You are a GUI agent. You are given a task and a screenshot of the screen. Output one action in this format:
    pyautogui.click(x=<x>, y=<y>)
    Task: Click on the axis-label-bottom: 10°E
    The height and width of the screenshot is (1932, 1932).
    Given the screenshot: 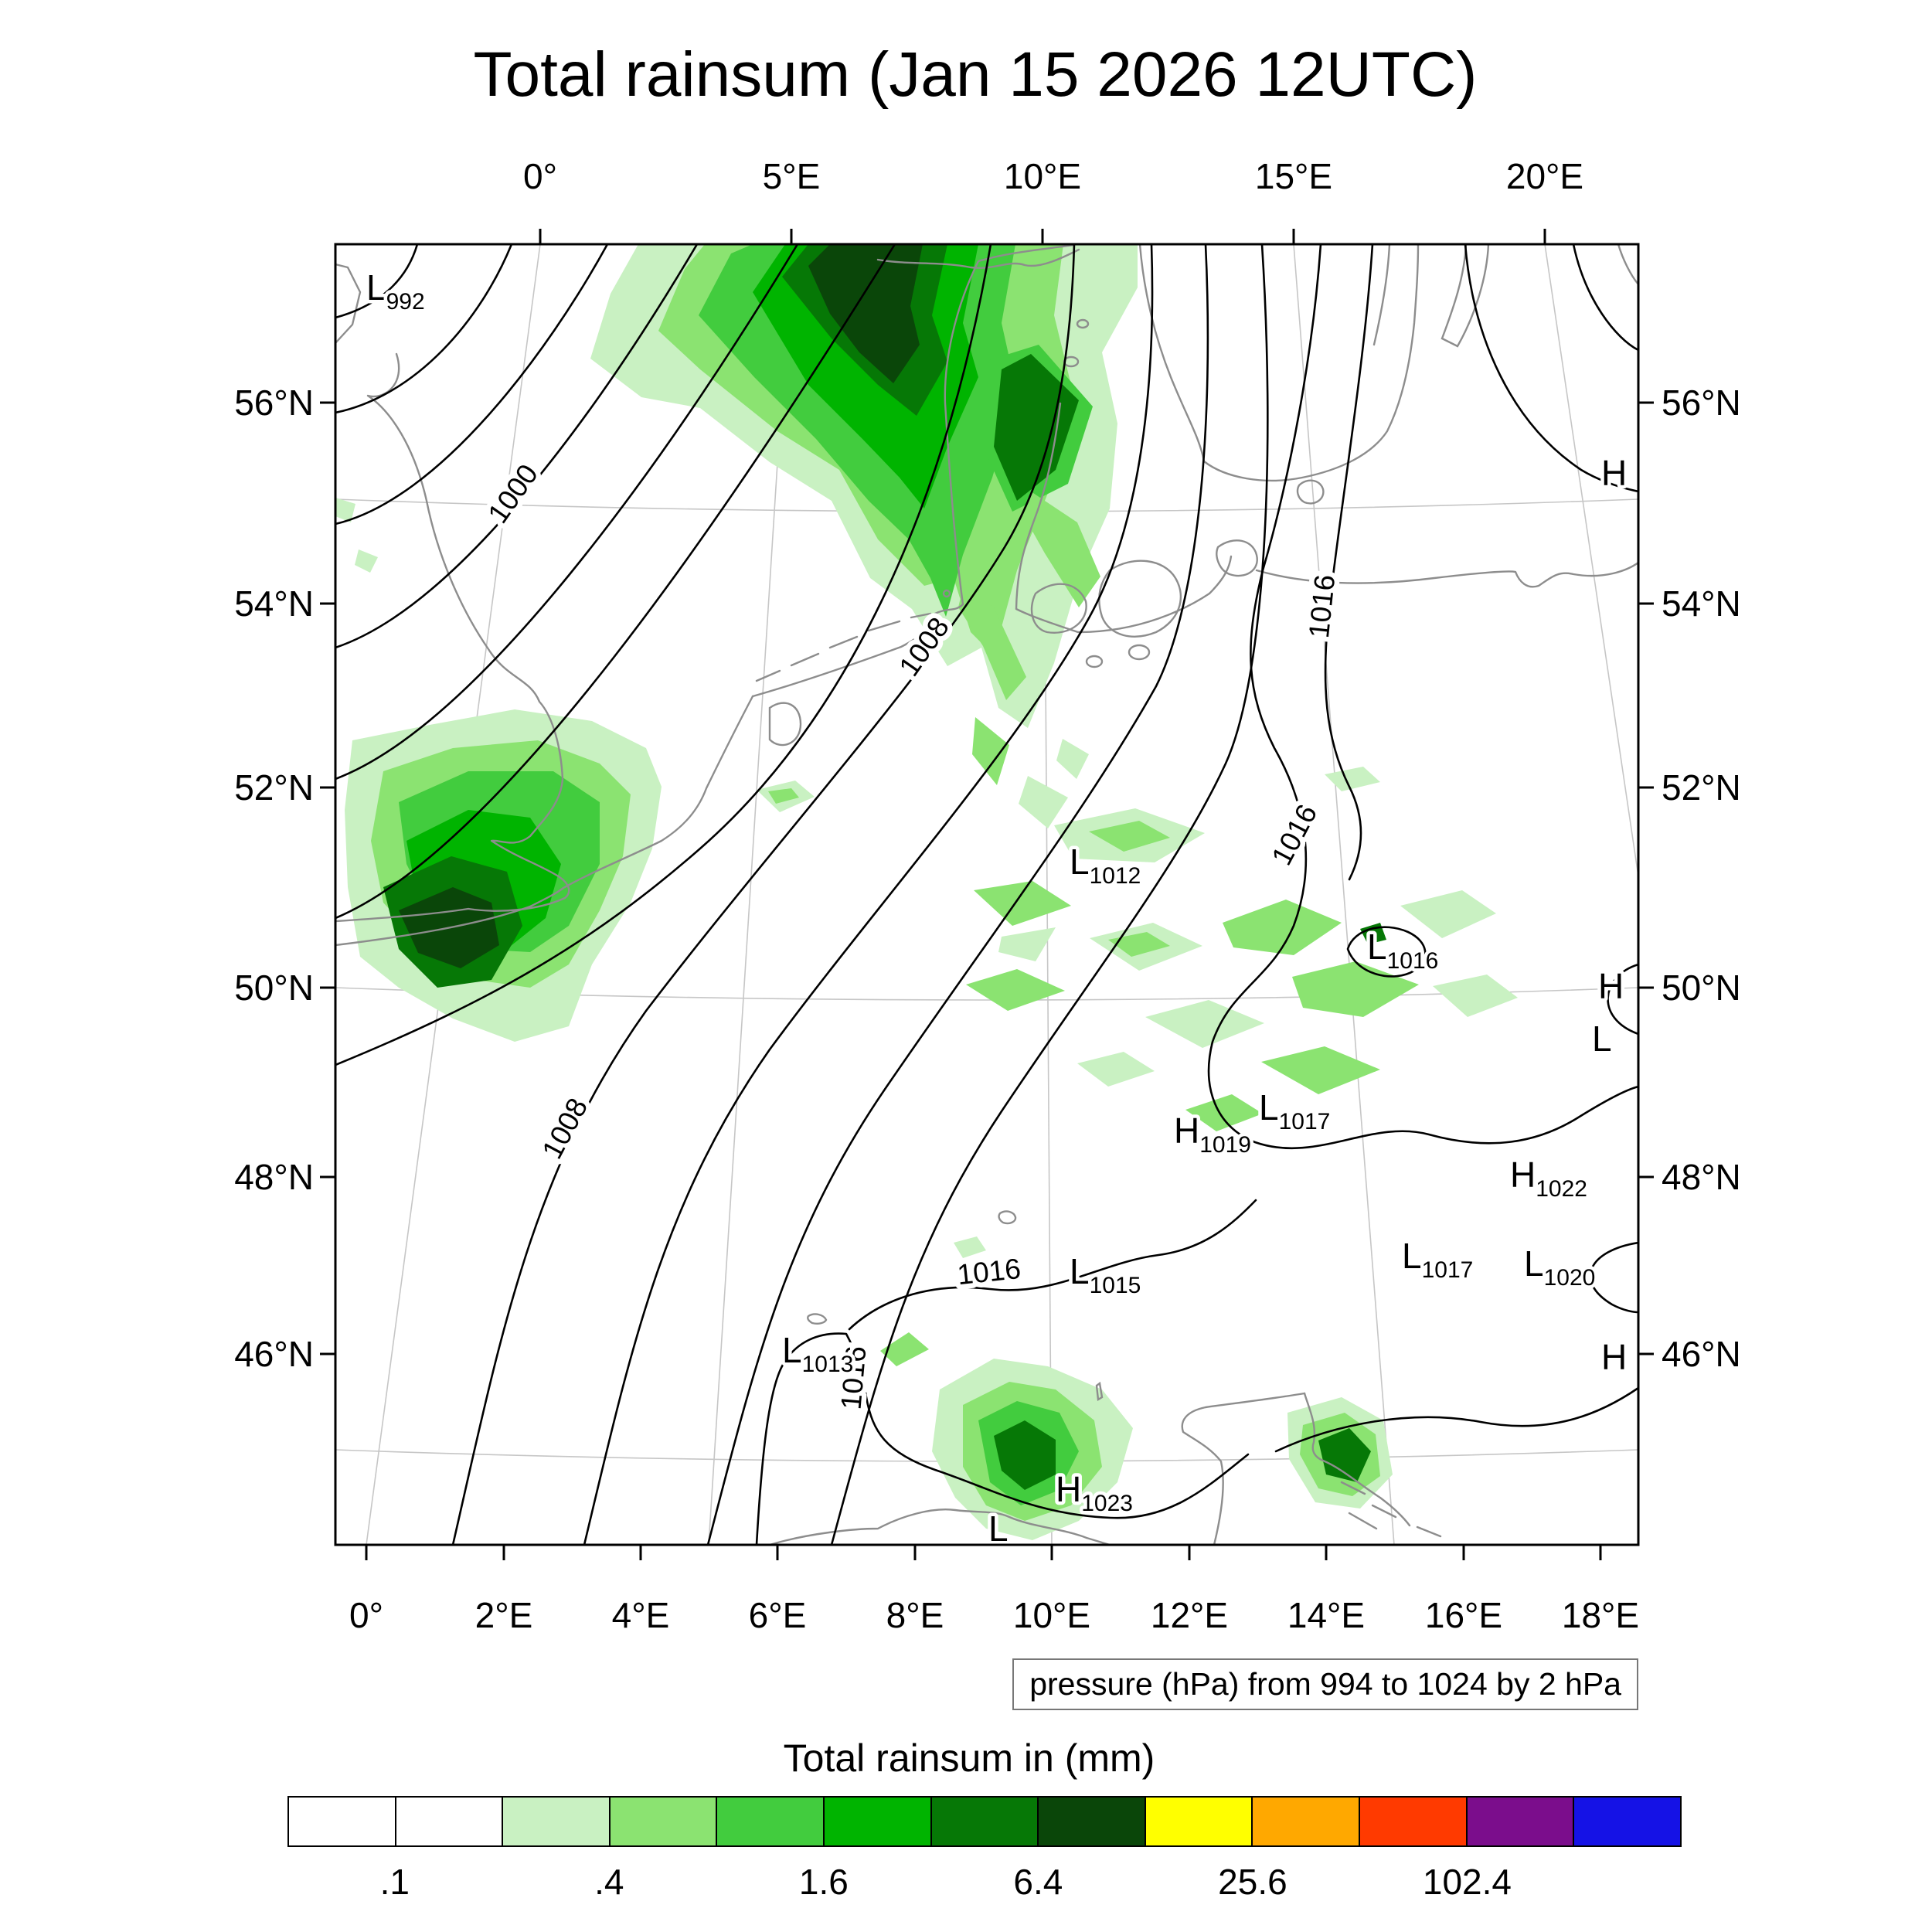 What is the action you would take?
    pyautogui.click(x=1051, y=1615)
    